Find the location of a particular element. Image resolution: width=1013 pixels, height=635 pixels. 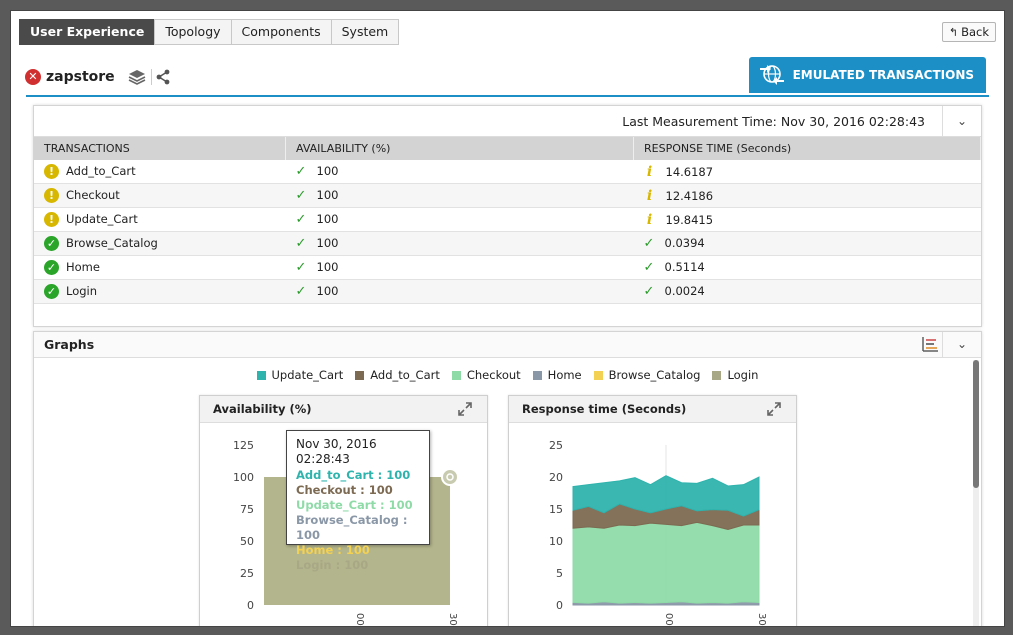

vertical-scrollbar is located at coordinates (976, 493).